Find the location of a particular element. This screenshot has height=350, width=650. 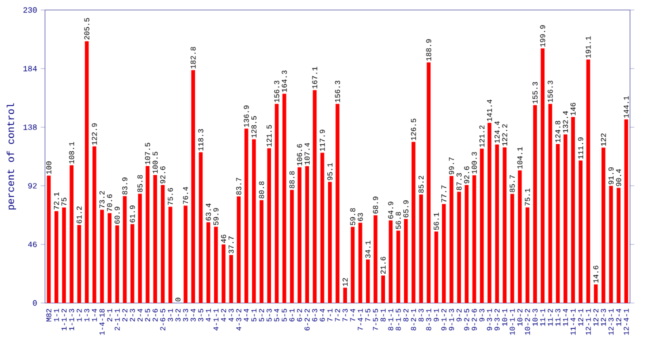

y-axis-title: percent of control is located at coordinates (11, 156).